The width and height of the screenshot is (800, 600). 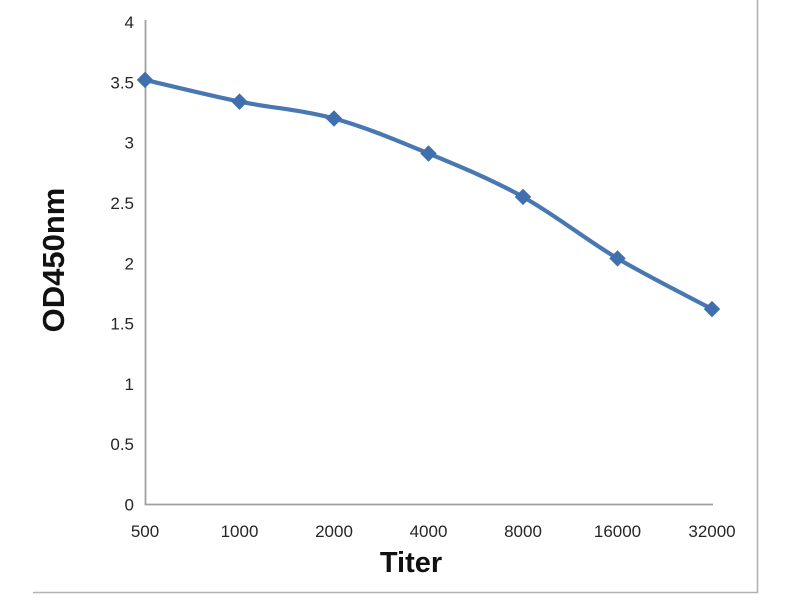 I want to click on y-tick-label: 4, so click(x=129, y=22).